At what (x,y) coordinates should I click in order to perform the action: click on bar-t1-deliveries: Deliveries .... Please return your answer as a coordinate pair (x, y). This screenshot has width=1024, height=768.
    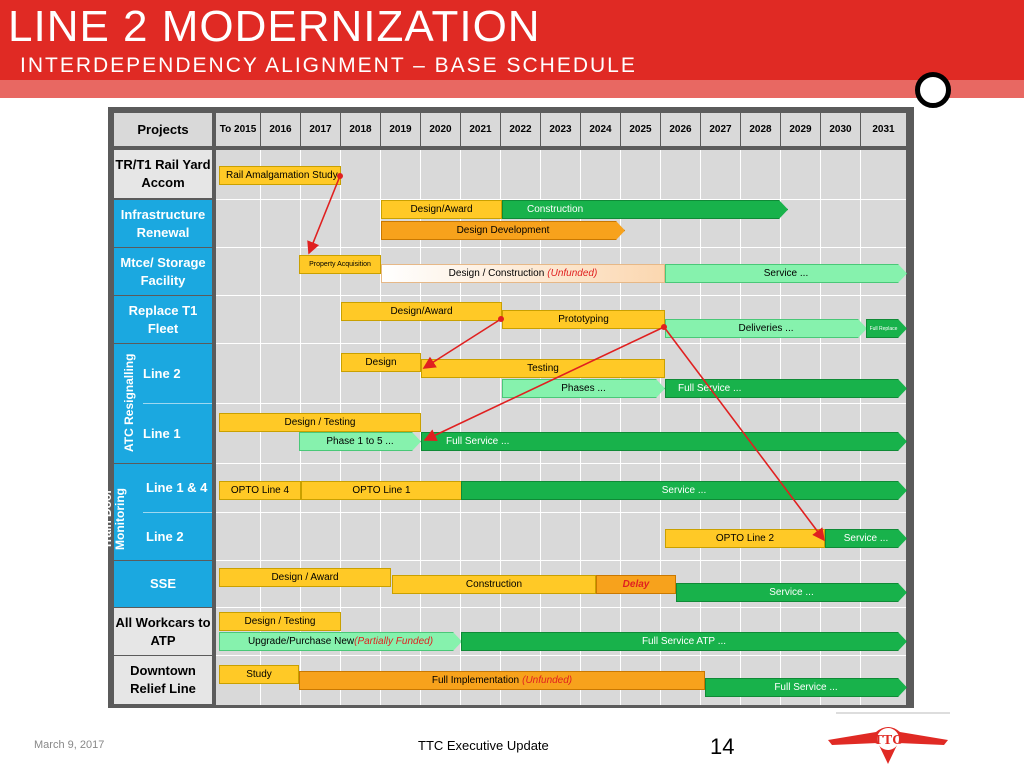
    Looking at the image, I should click on (766, 328).